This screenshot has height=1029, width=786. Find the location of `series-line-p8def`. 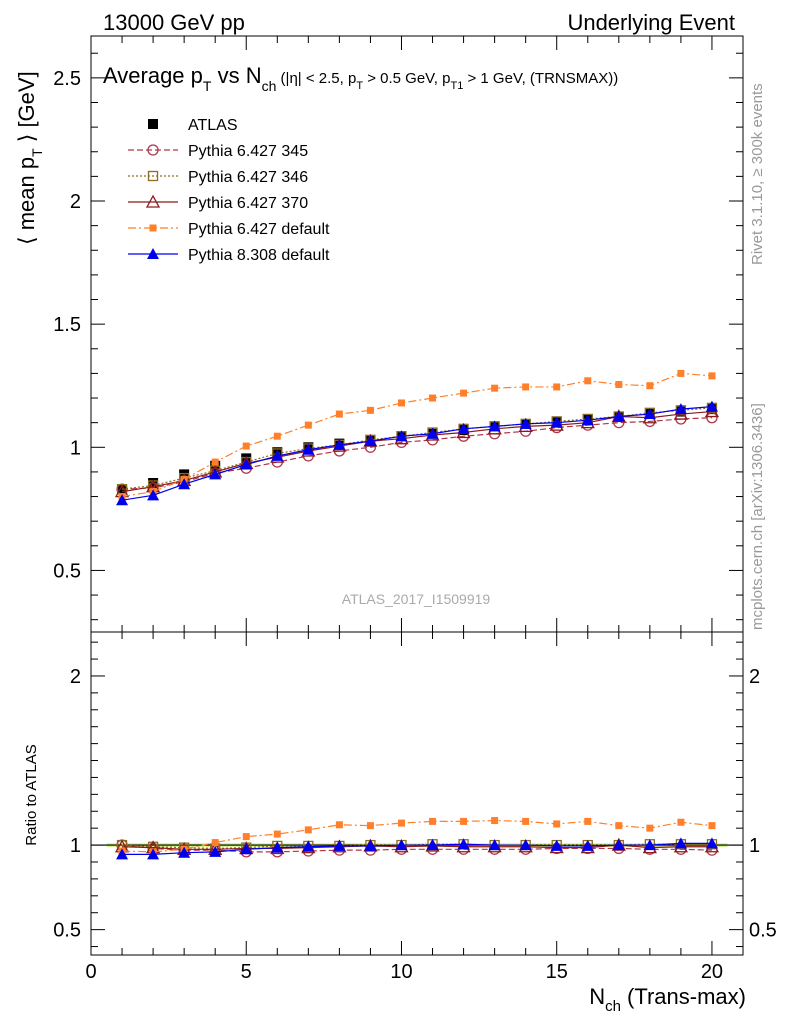

series-line-p8def is located at coordinates (416, 453).